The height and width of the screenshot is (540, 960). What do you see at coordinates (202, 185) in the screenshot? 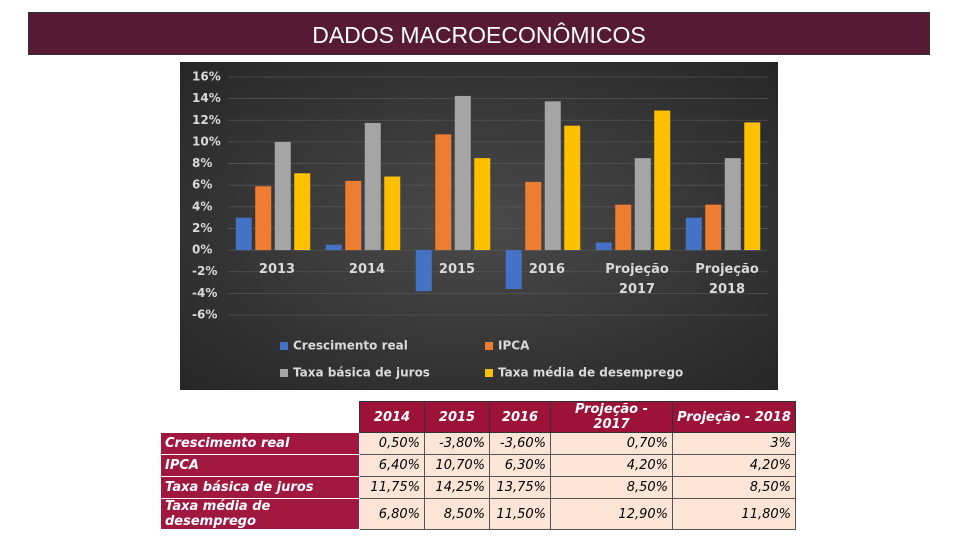
I see `y-tick-label: 6%` at bounding box center [202, 185].